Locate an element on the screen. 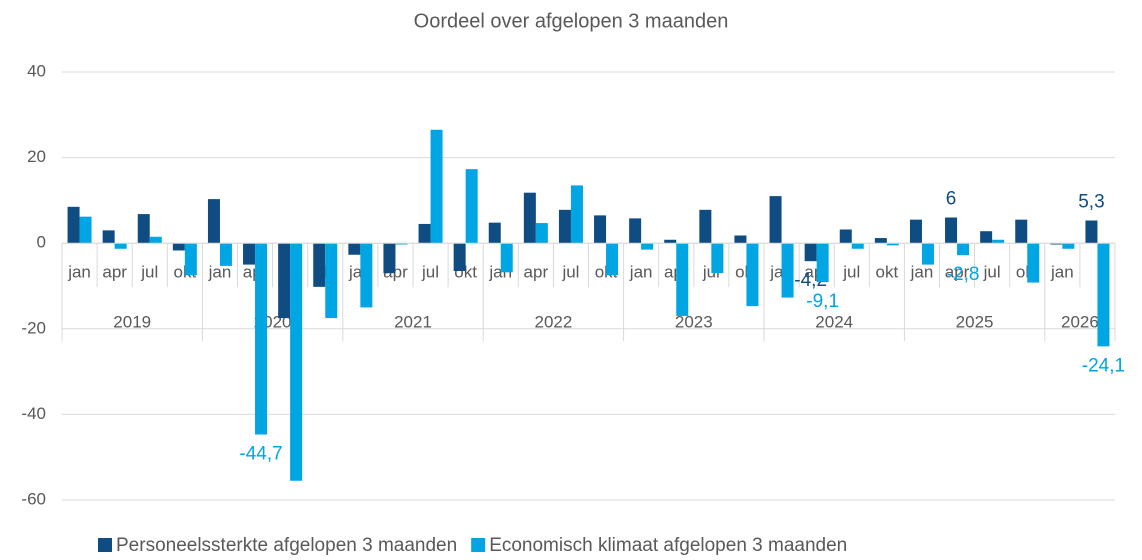  value-label: -24,1 is located at coordinates (1103, 365).